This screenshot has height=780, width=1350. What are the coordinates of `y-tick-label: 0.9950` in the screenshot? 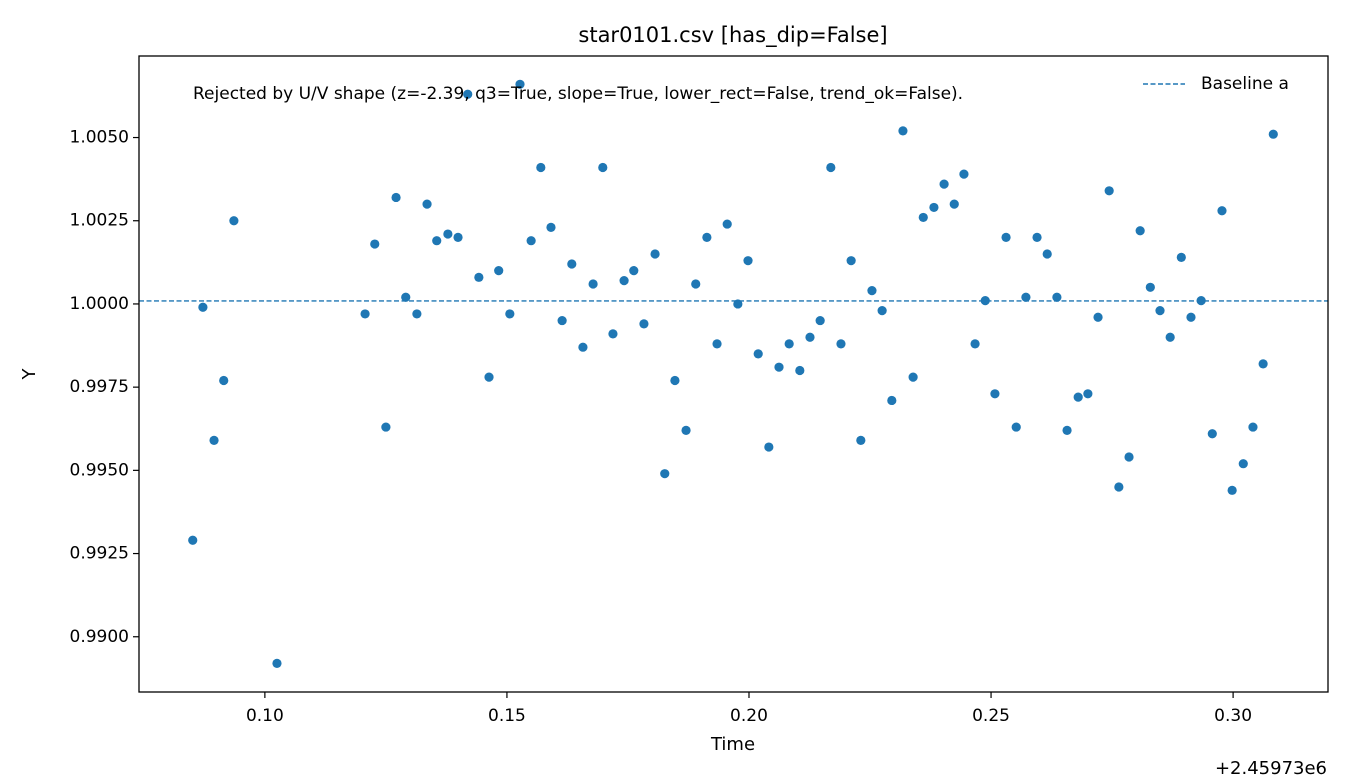 It's located at (99, 470).